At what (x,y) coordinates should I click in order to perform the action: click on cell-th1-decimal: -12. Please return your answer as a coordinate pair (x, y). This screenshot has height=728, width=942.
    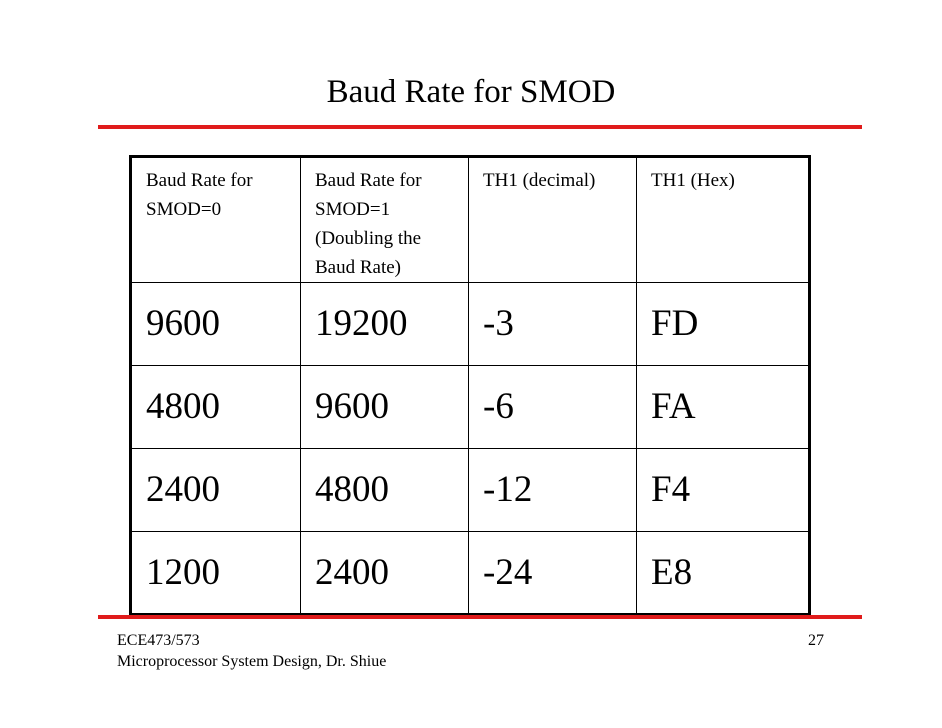
    Looking at the image, I should click on (552, 490).